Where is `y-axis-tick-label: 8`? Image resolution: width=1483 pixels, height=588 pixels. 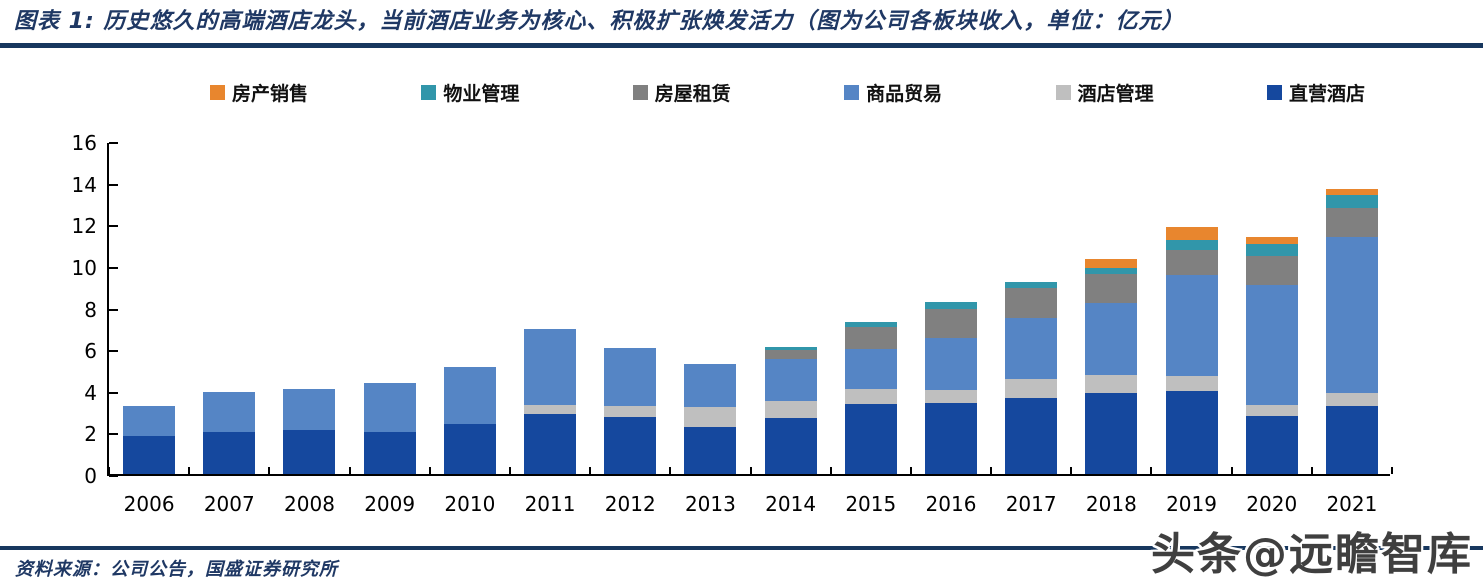
y-axis-tick-label: 8 is located at coordinates (90, 309).